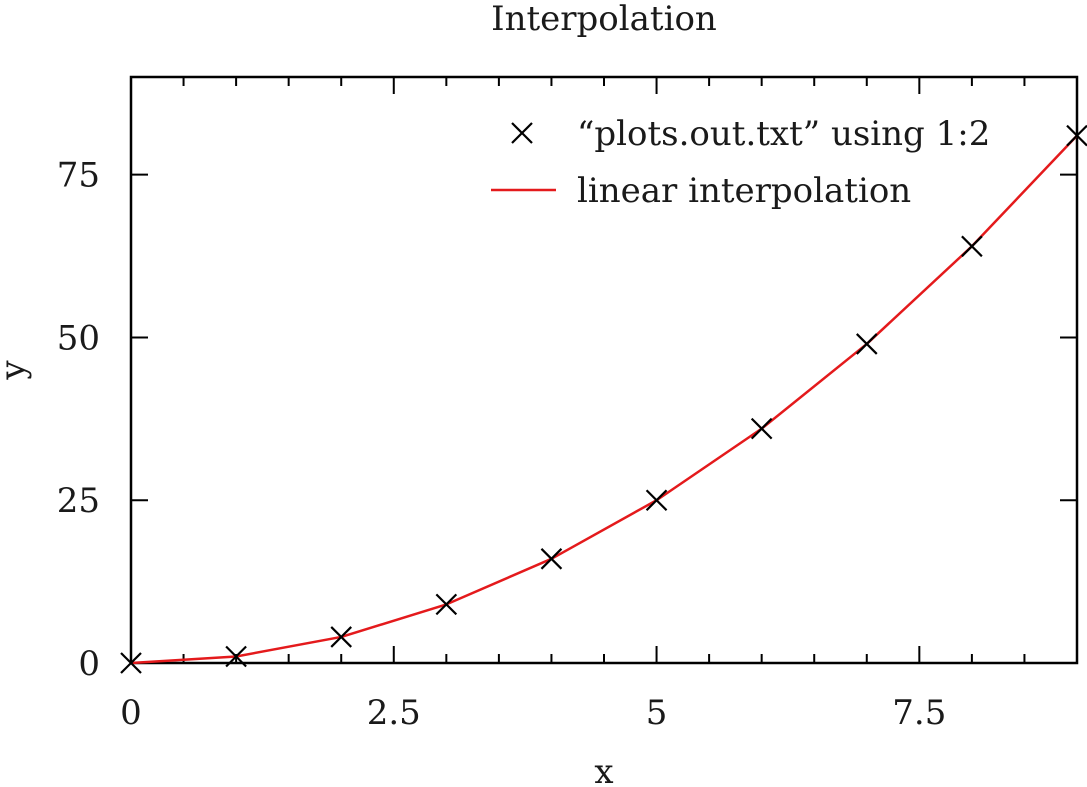 This screenshot has height=787, width=1087. What do you see at coordinates (744, 191) in the screenshot?
I see `legend-label: linear interpolation` at bounding box center [744, 191].